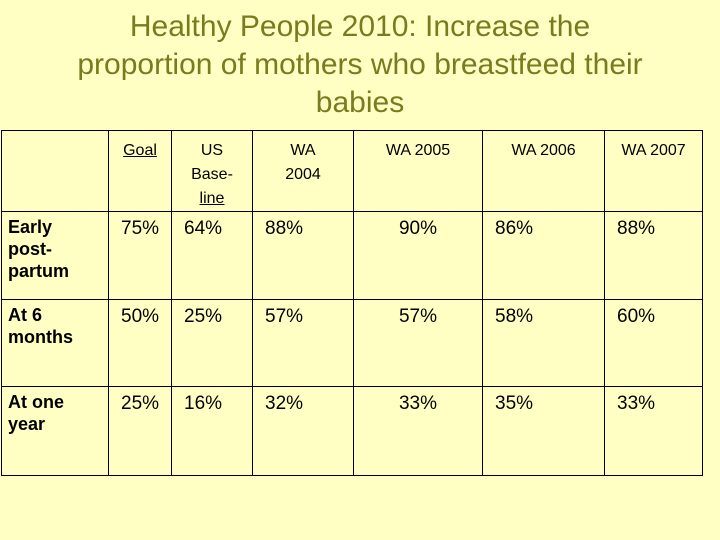  I want to click on title-line-1: Healthy People 2010: Increase the, so click(360, 26).